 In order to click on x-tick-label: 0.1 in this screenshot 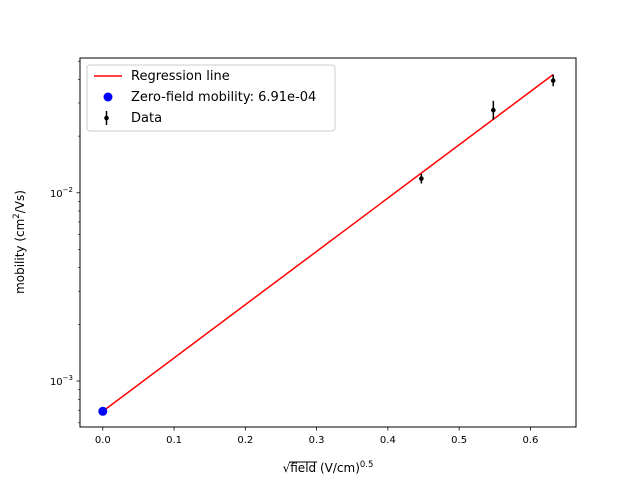, I will do `click(174, 440)`.